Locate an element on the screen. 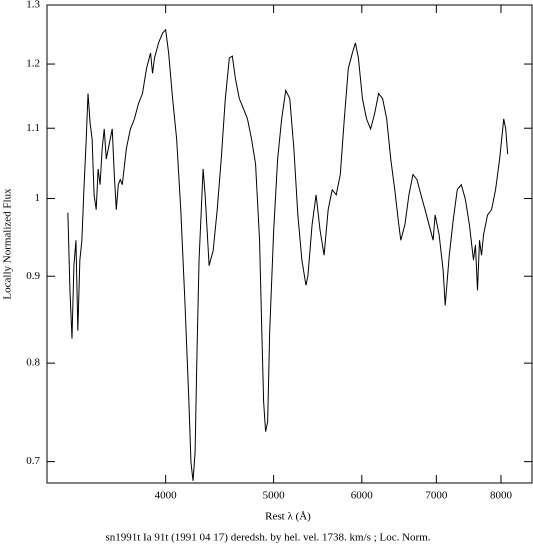 The height and width of the screenshot is (546, 533). y-tick-label: 0.8 is located at coordinates (33, 363).